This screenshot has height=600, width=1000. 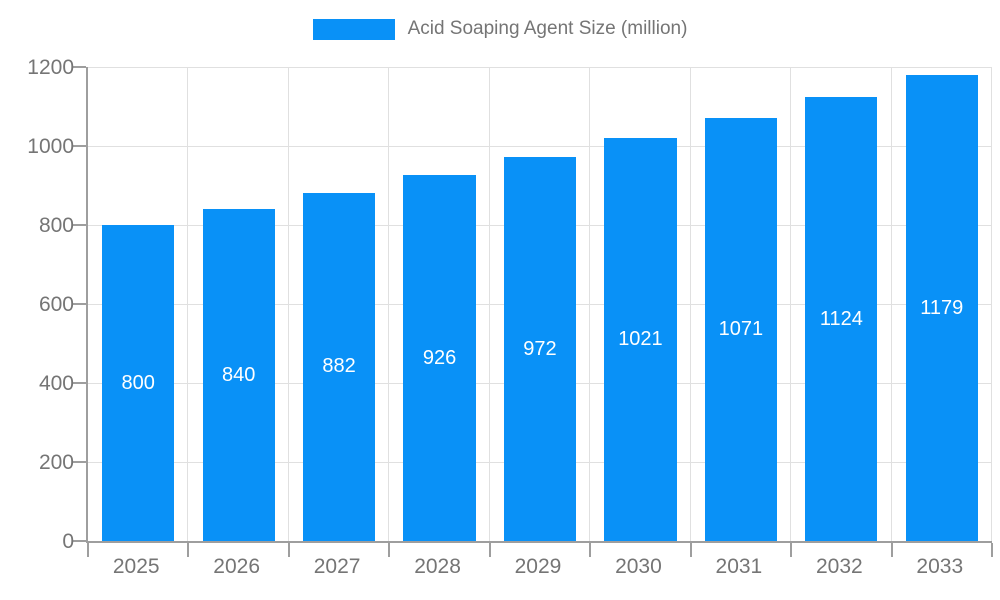 I want to click on x-axis-label: 2025, so click(x=136, y=566).